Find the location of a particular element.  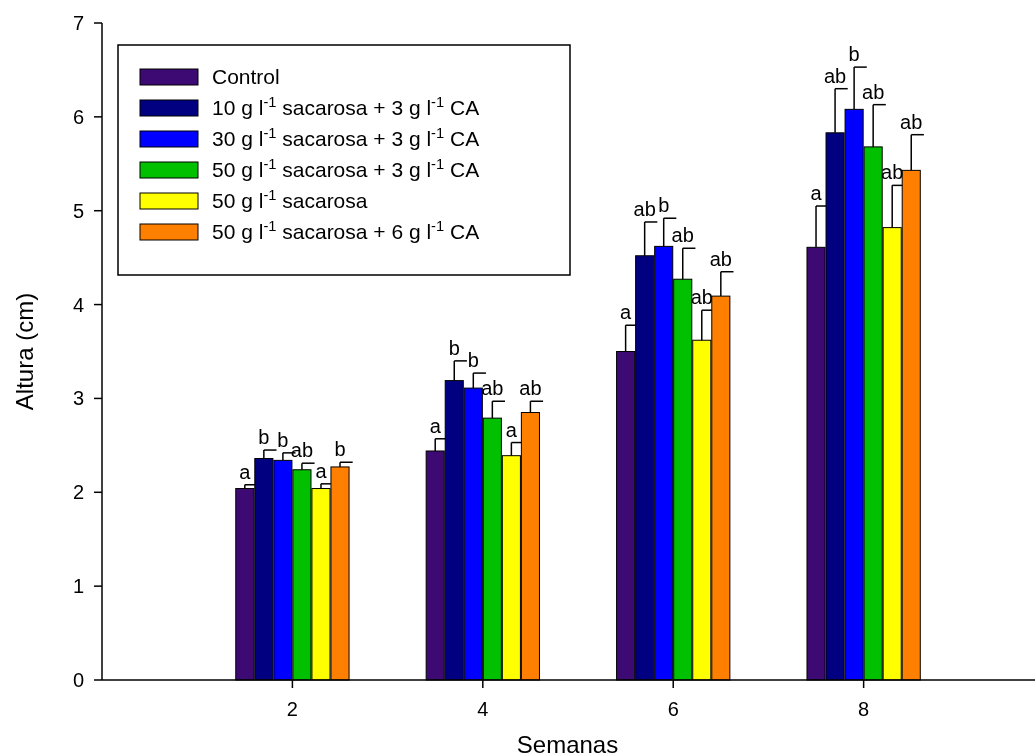

legend-label: 50 g l$^{-1}$ sacarosa + 6 g l$^{-1}$ CA is located at coordinates (346, 231).